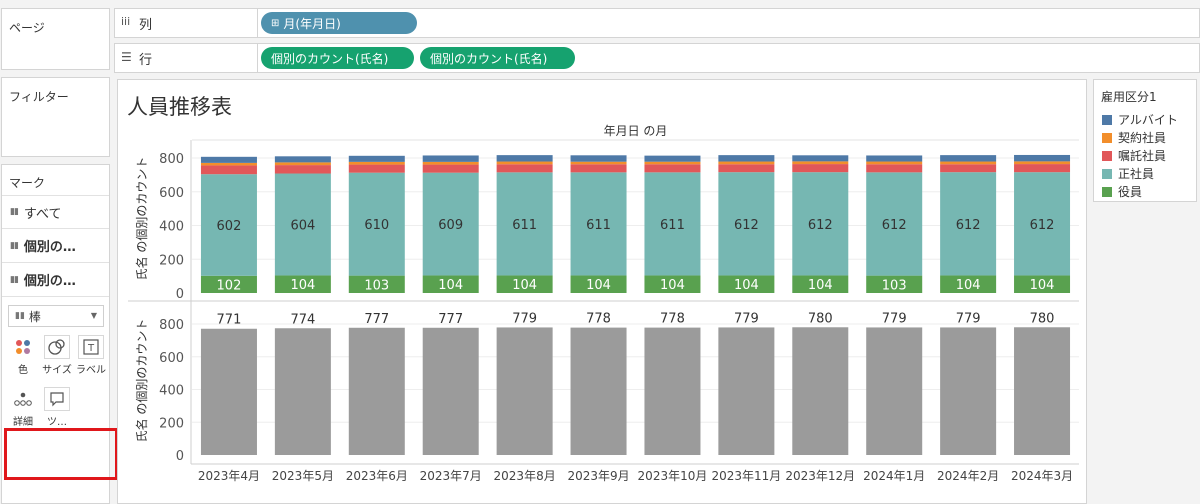 The width and height of the screenshot is (1200, 504). Describe the element at coordinates (525, 476) in the screenshot. I see `x-tick-label: 2023年8月` at that location.